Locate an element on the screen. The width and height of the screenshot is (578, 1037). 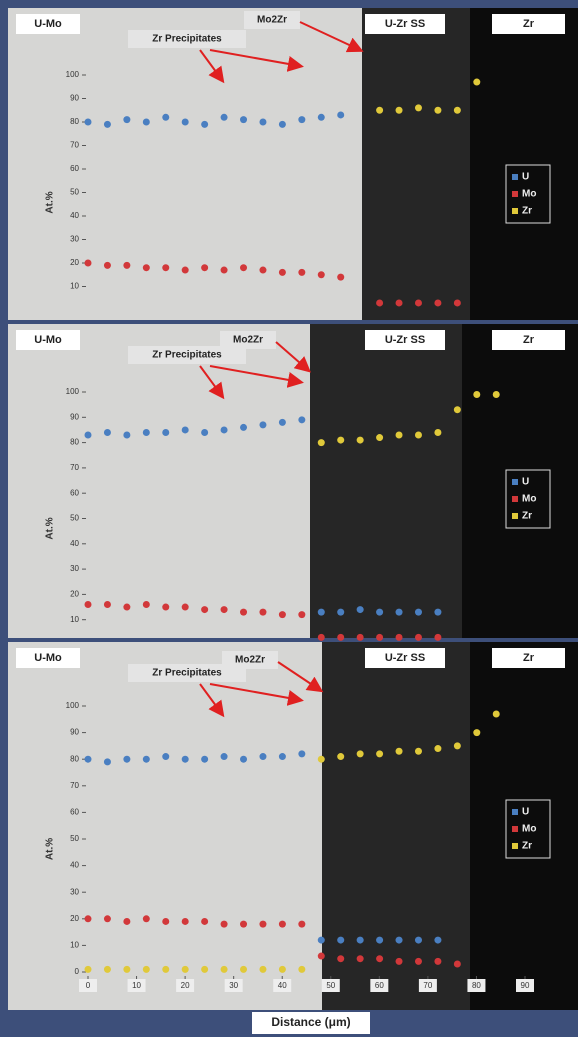
x-tick-label: 30 is located at coordinates (233, 985).